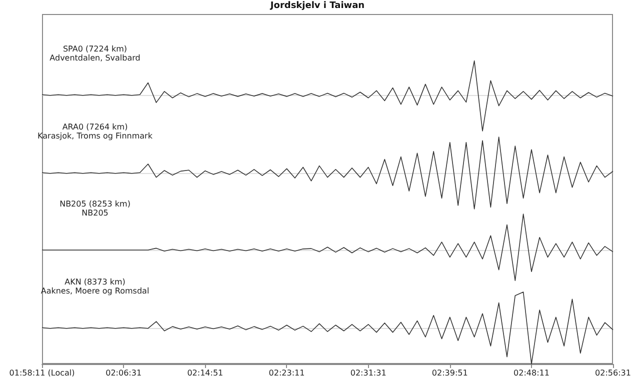 The width and height of the screenshot is (635, 388). What do you see at coordinates (124, 373) in the screenshot?
I see `x-tick-label: 02:06:31` at bounding box center [124, 373].